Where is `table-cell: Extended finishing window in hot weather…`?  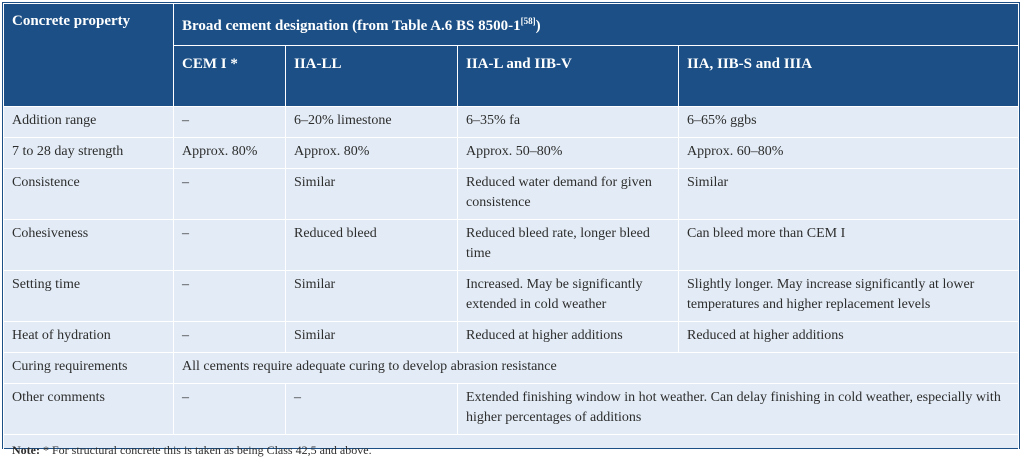 table-cell: Extended finishing window in hot weather… is located at coordinates (738, 409).